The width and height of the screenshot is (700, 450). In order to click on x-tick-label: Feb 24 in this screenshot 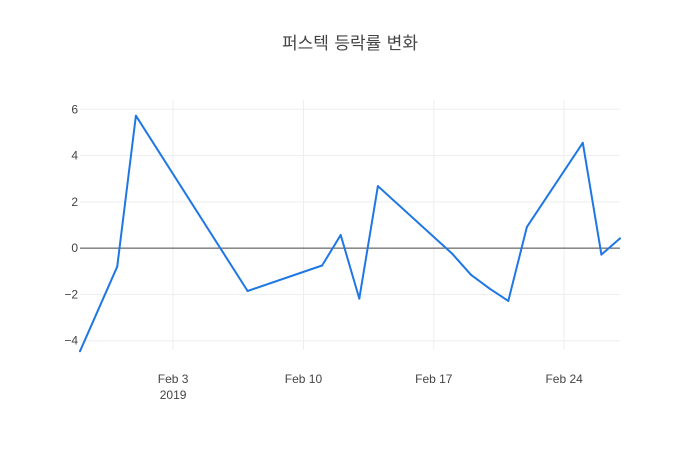, I will do `click(564, 379)`.